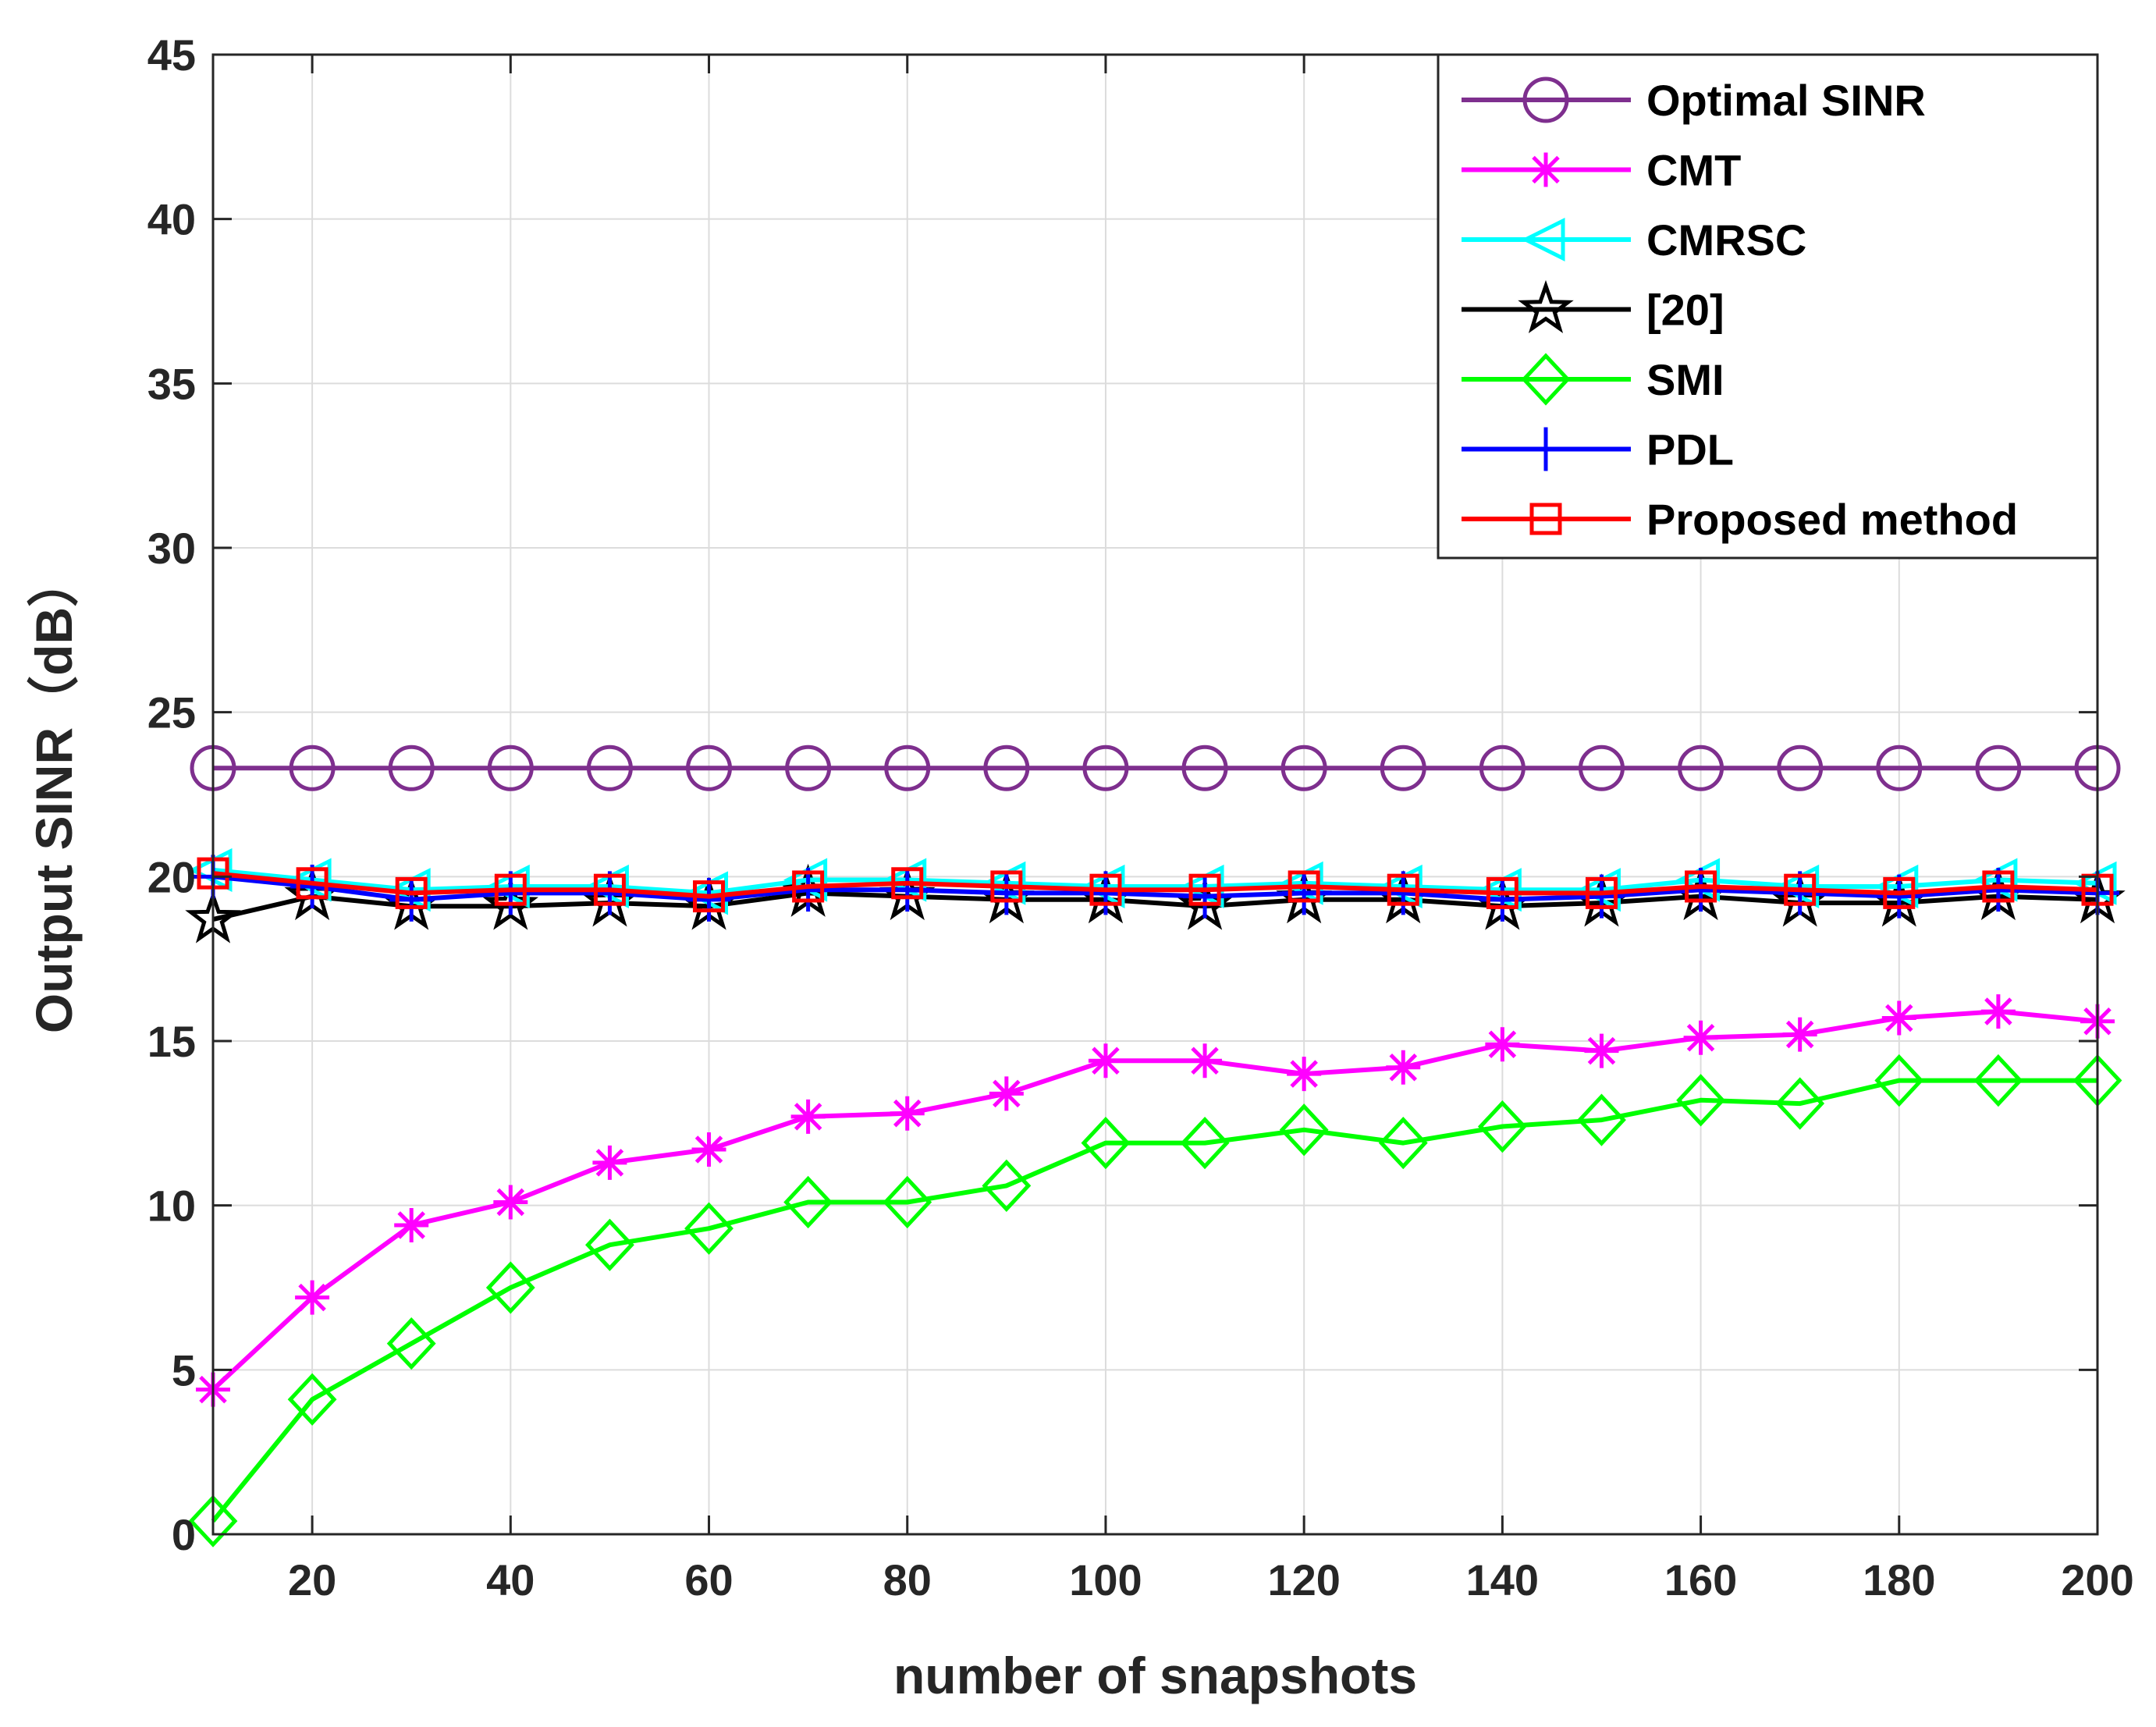  I want to click on legend-label: [20], so click(1685, 310).